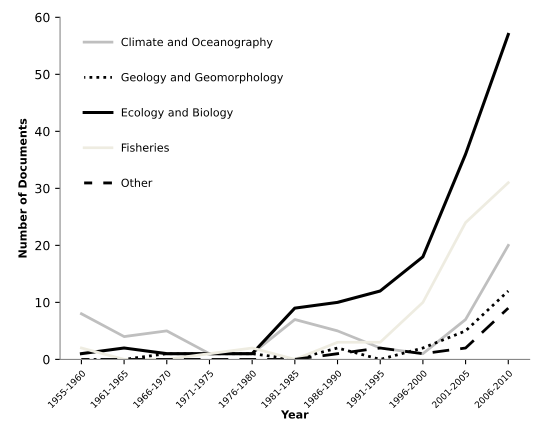  Describe the element at coordinates (294, 414) in the screenshot. I see `x-axis-title: Year` at that location.